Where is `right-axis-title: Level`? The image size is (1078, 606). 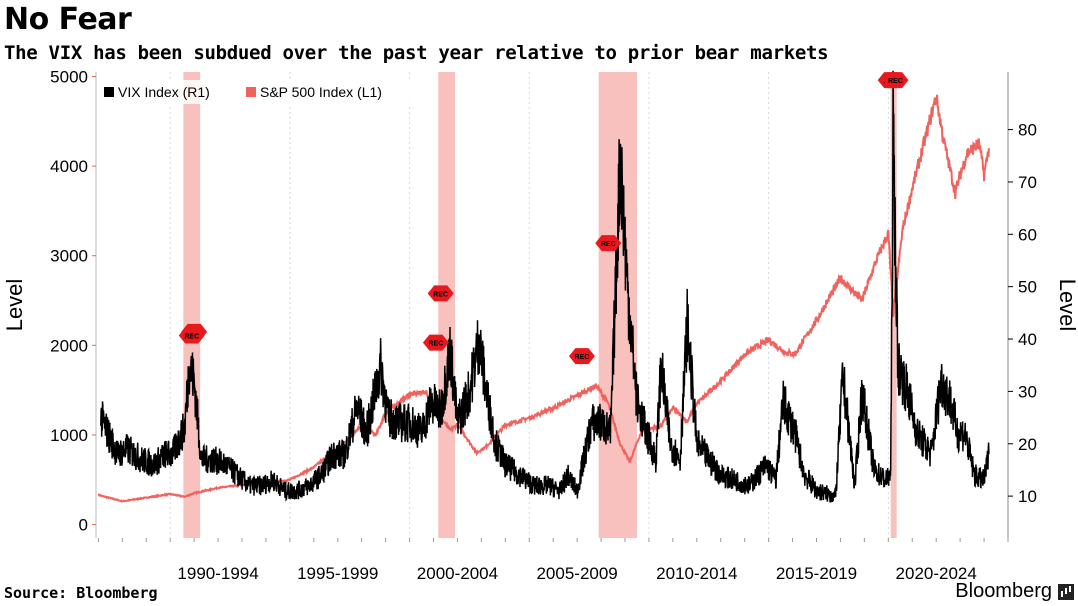
right-axis-title: Level is located at coordinates (1066, 305).